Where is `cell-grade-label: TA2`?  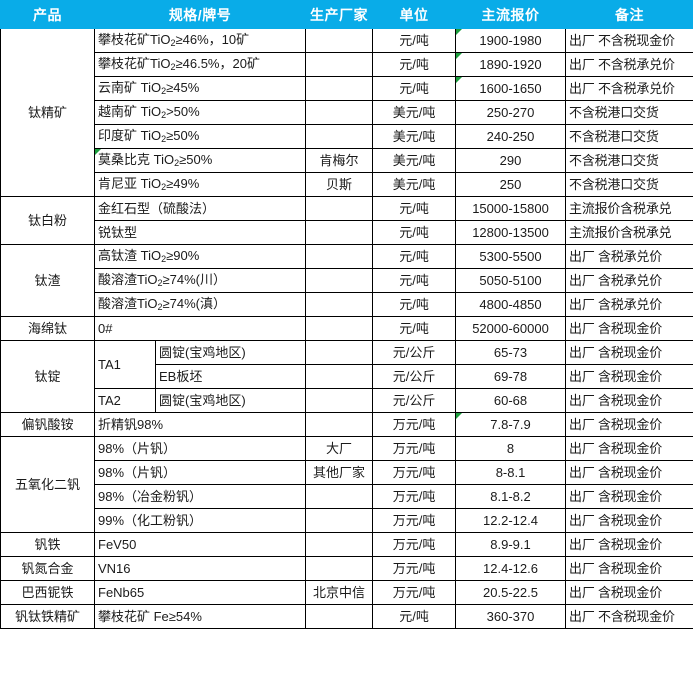
cell-grade-label: TA2 is located at coordinates (125, 400).